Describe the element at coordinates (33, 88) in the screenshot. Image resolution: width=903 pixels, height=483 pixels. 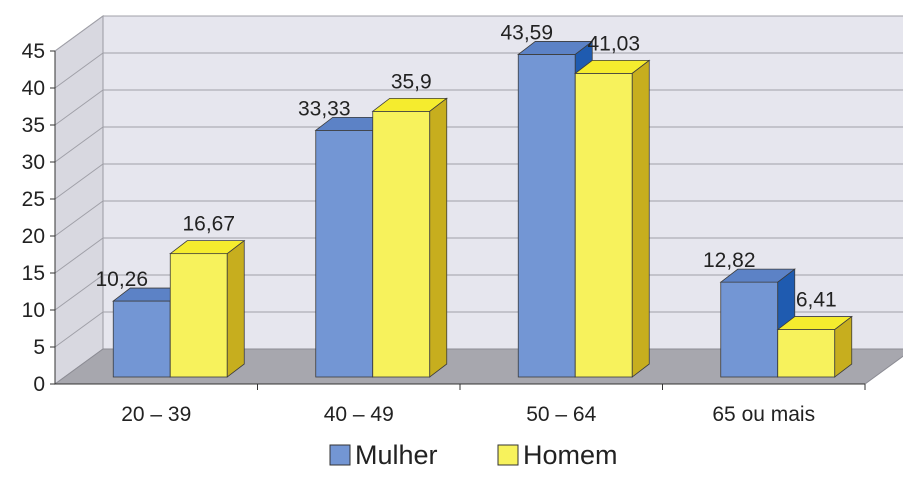
I see `y-tick-label: 40` at that location.